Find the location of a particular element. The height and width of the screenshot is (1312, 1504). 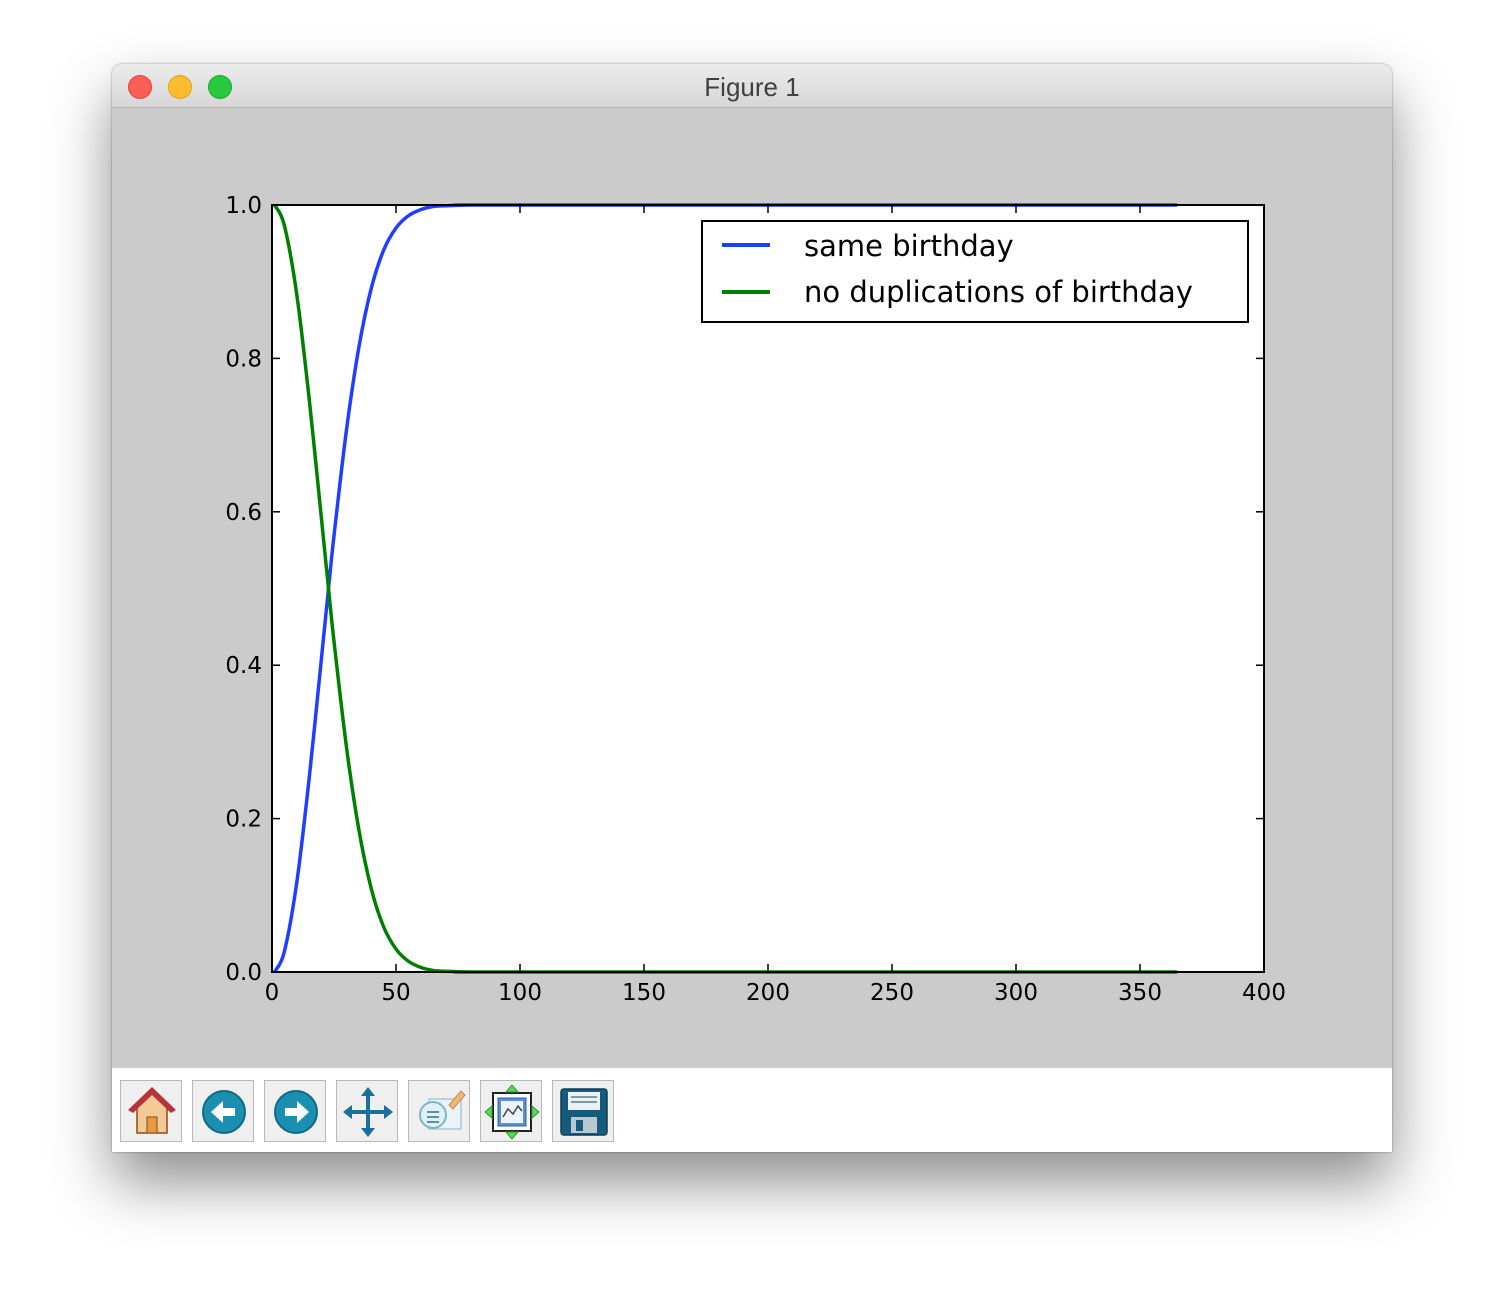

back-arrow-icon is located at coordinates (224, 1112).